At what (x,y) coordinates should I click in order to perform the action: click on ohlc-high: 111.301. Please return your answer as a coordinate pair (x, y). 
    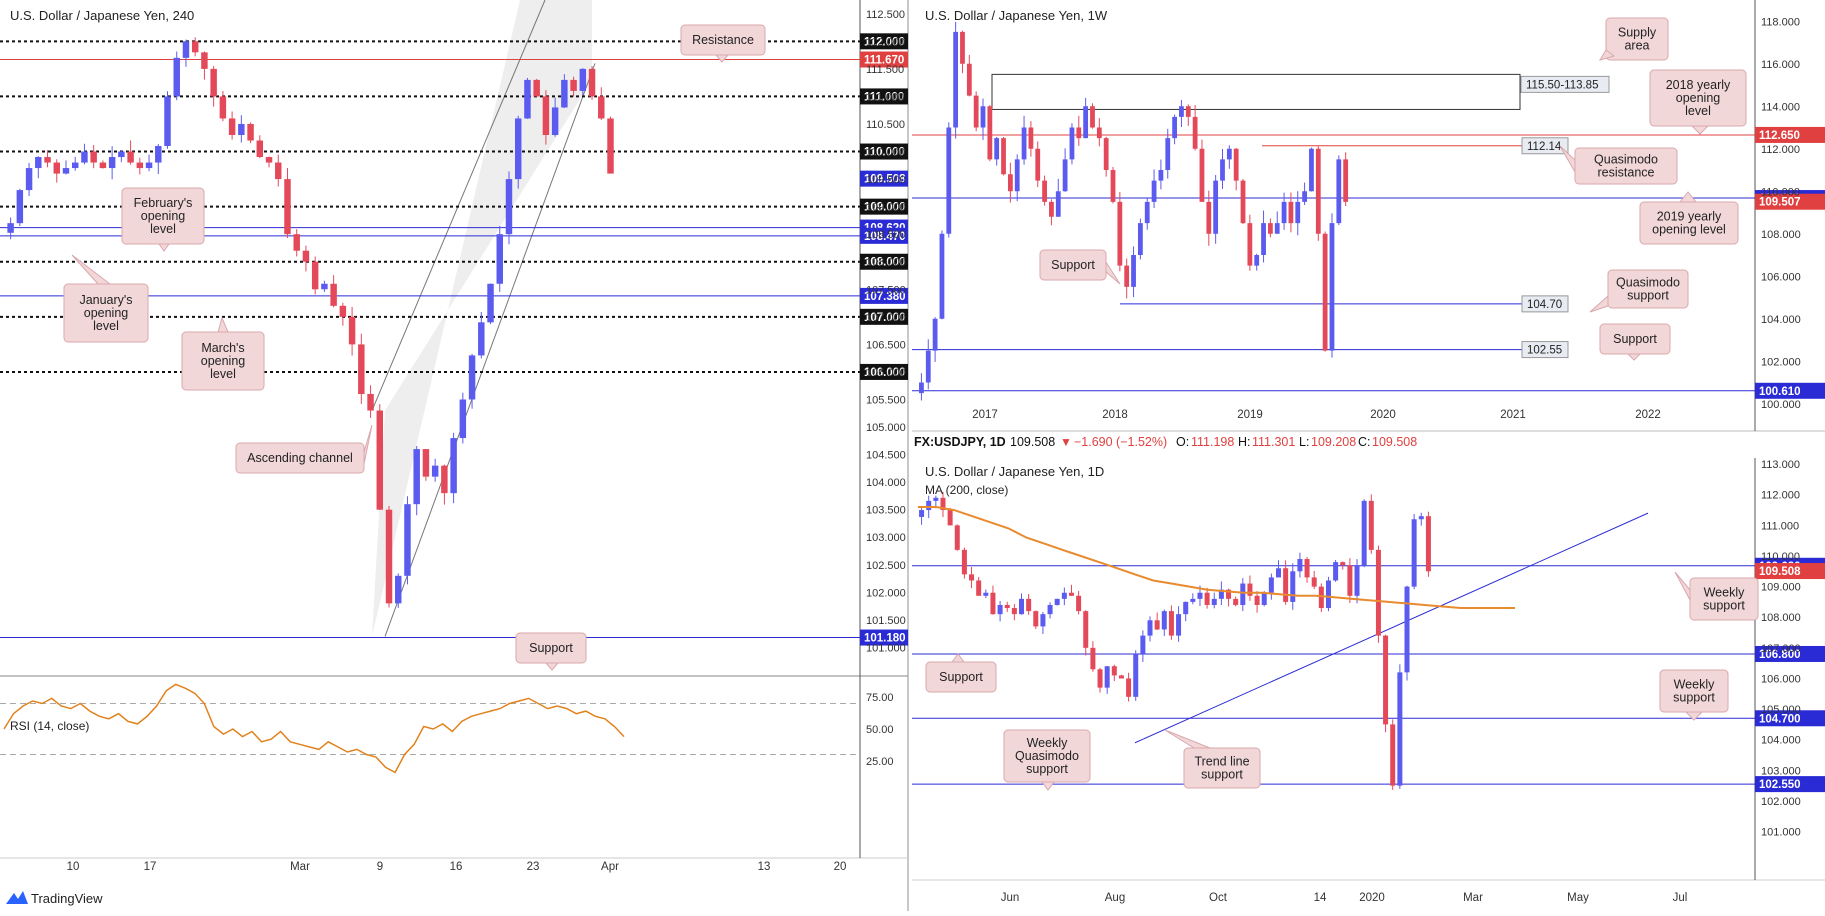
    Looking at the image, I should click on (1273, 442).